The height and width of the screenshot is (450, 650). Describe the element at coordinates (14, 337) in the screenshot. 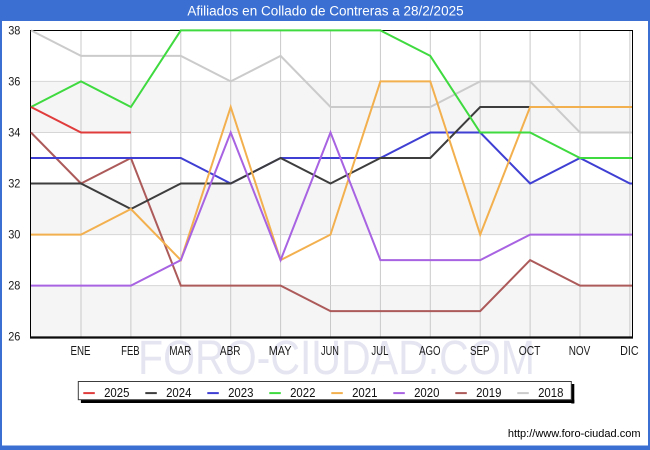

I see `svg-text: 26` at that location.